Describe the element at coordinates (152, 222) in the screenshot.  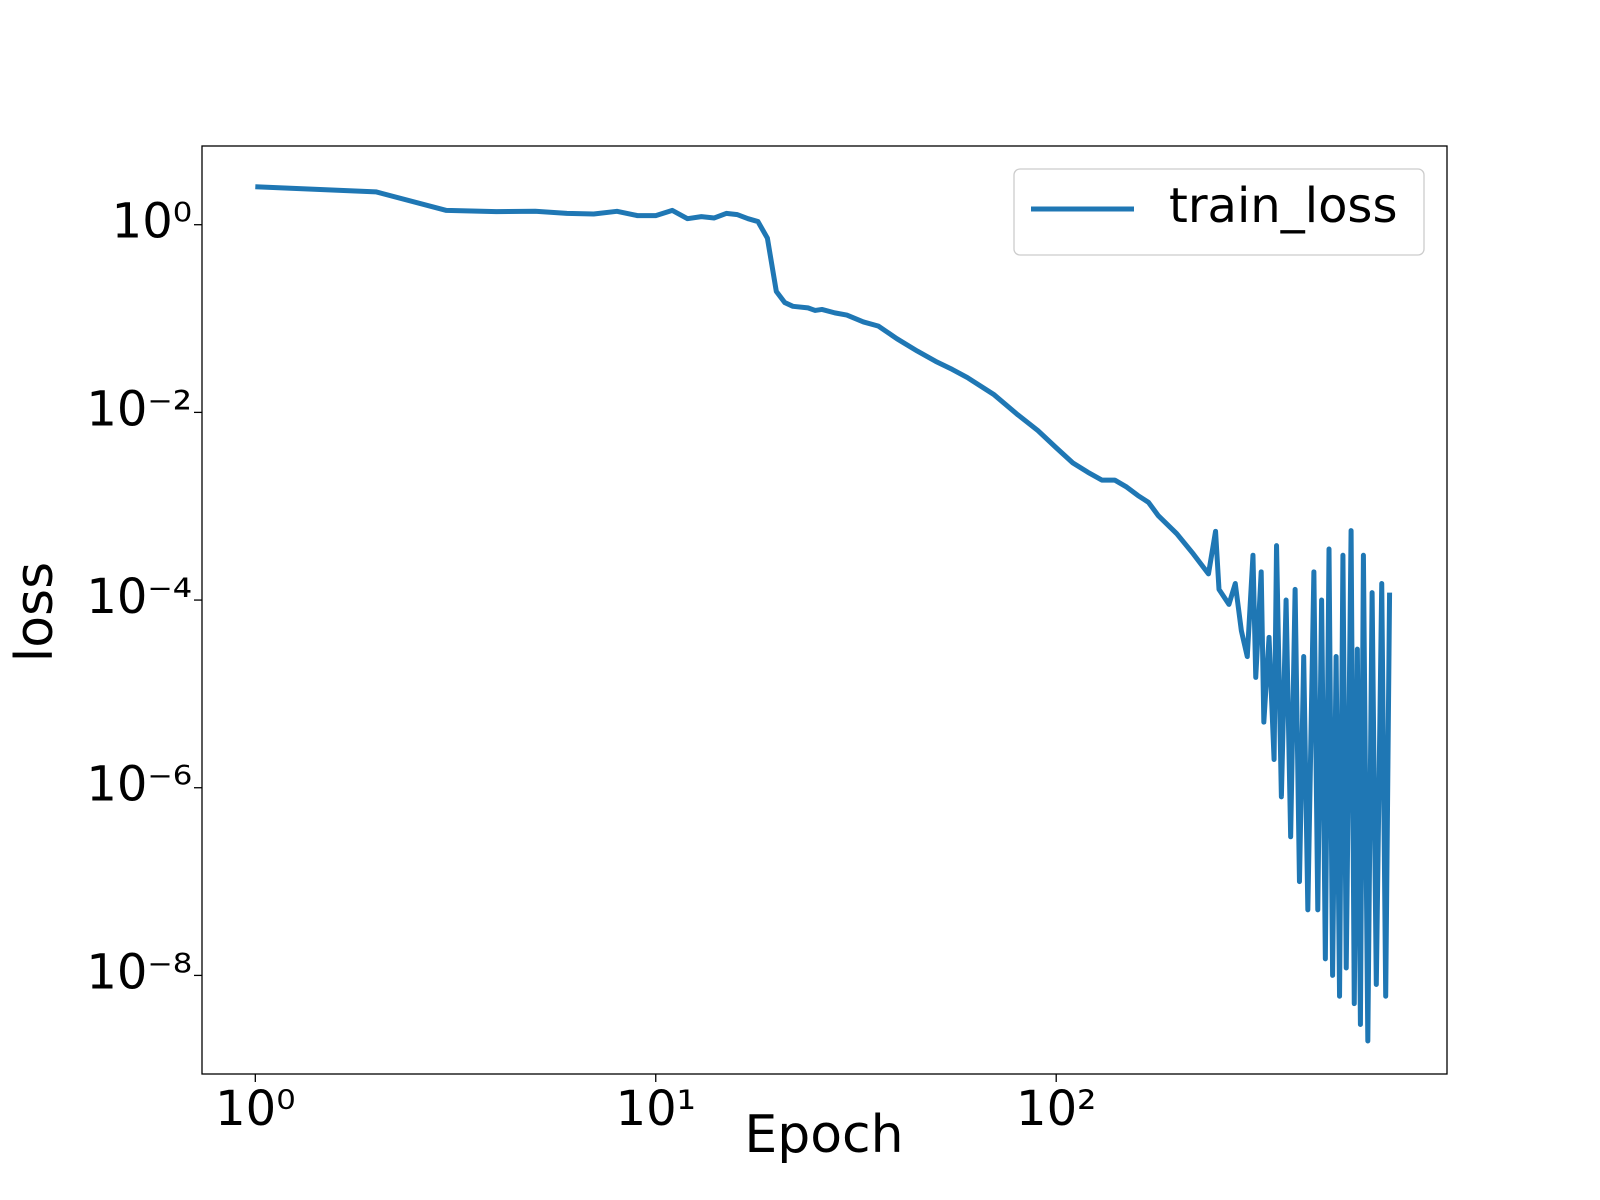
I see `y-tick-label: 10⁰` at that location.